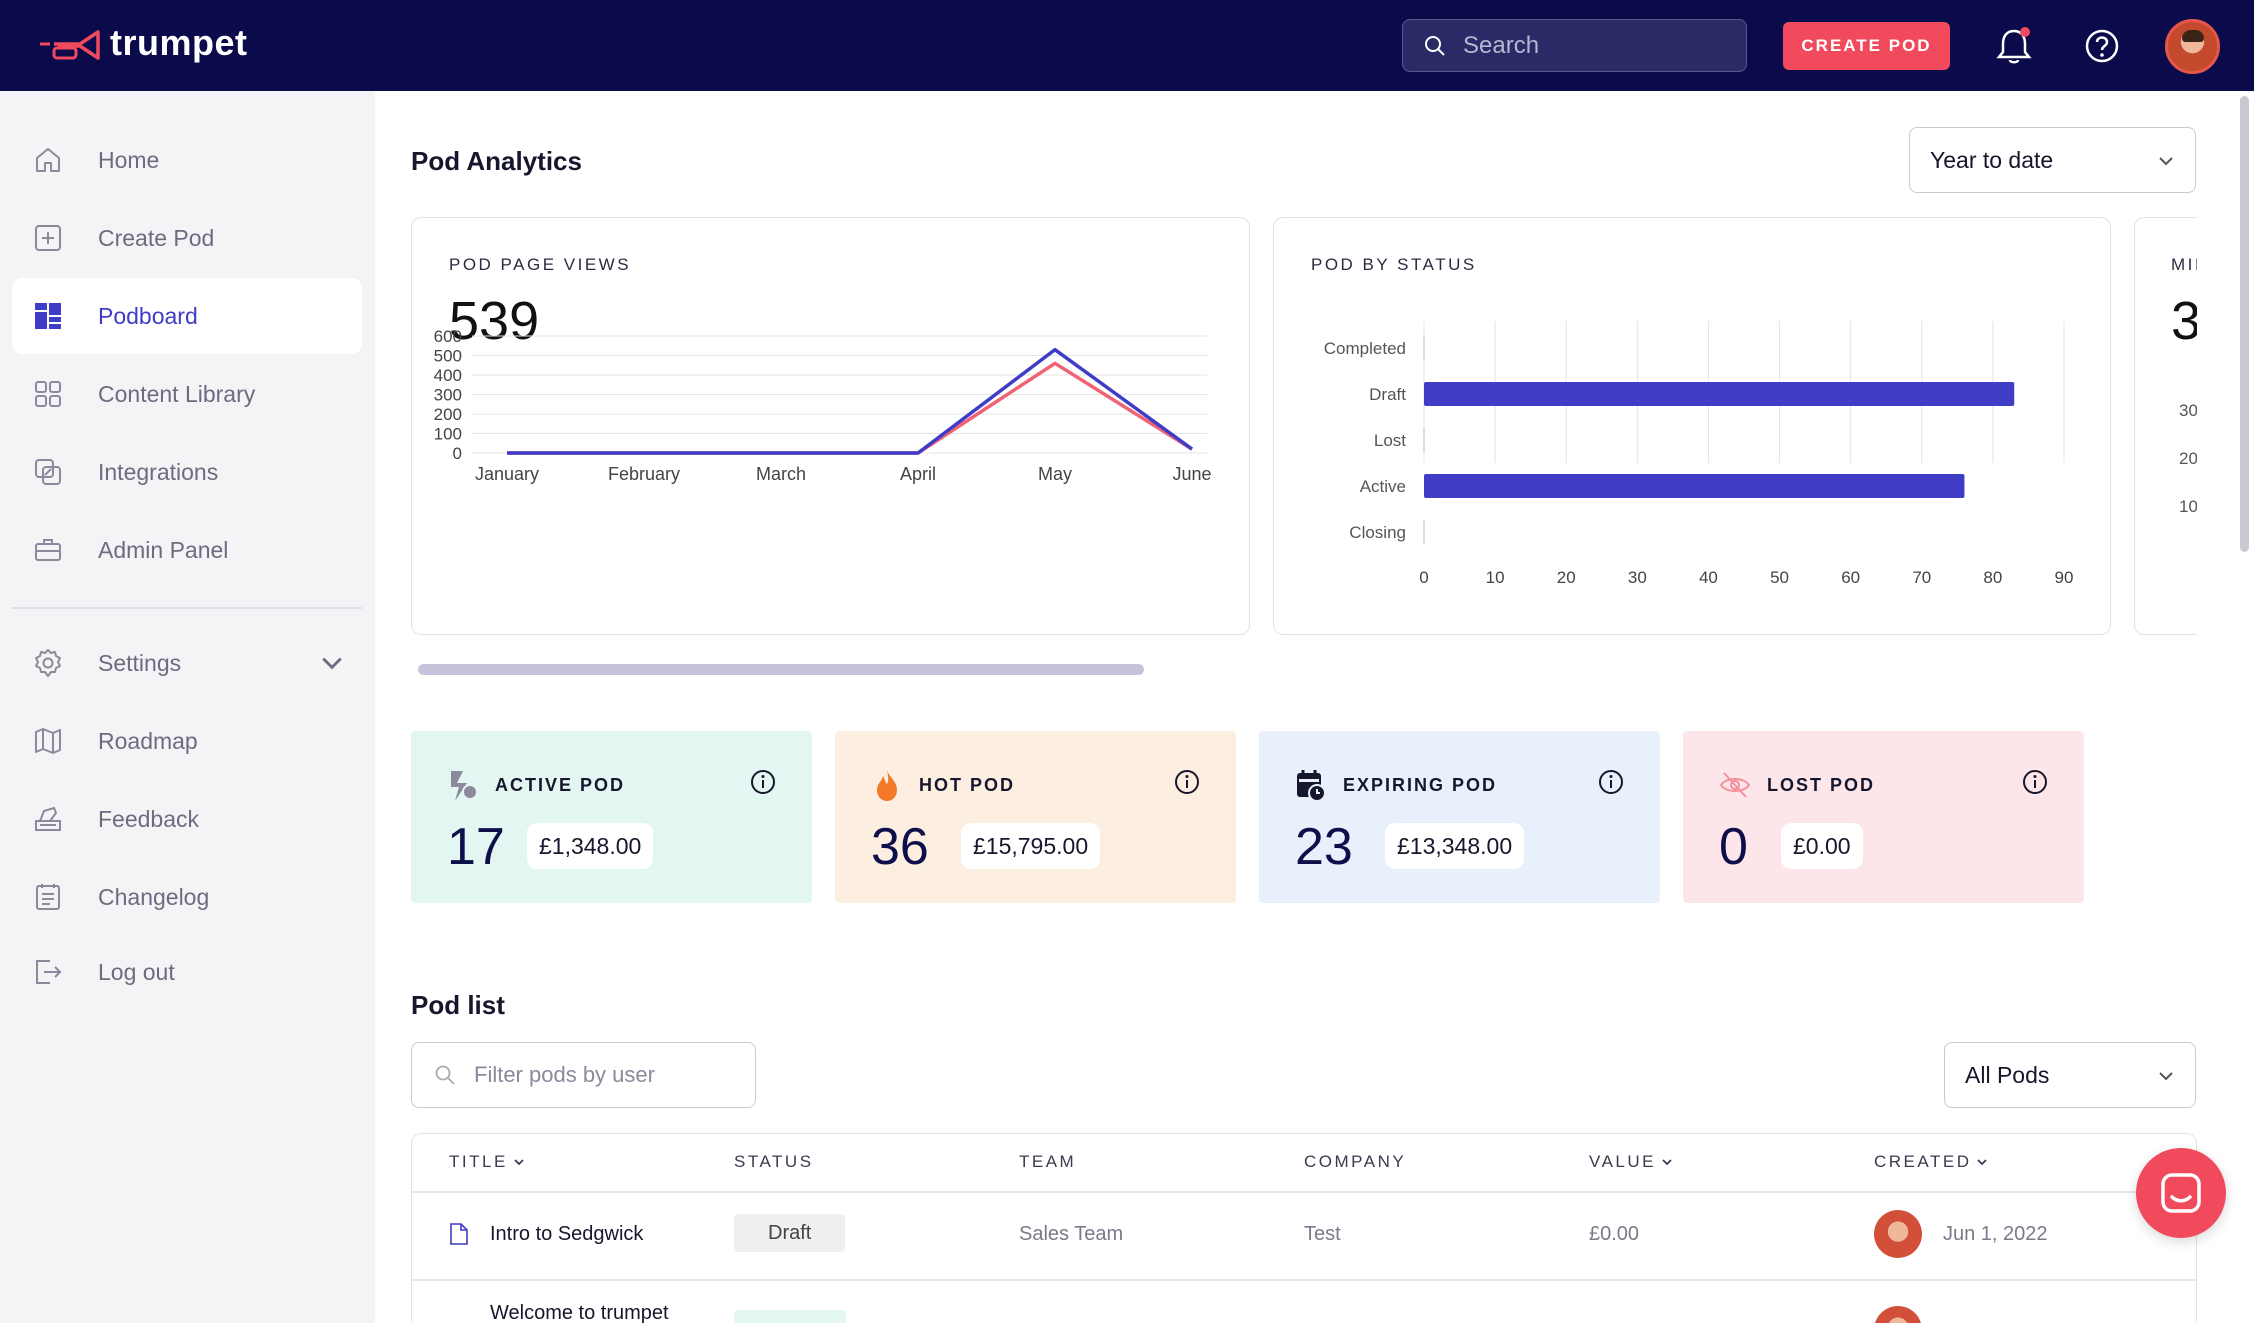  I want to click on sidebar-item-settings: Settings, so click(187, 663).